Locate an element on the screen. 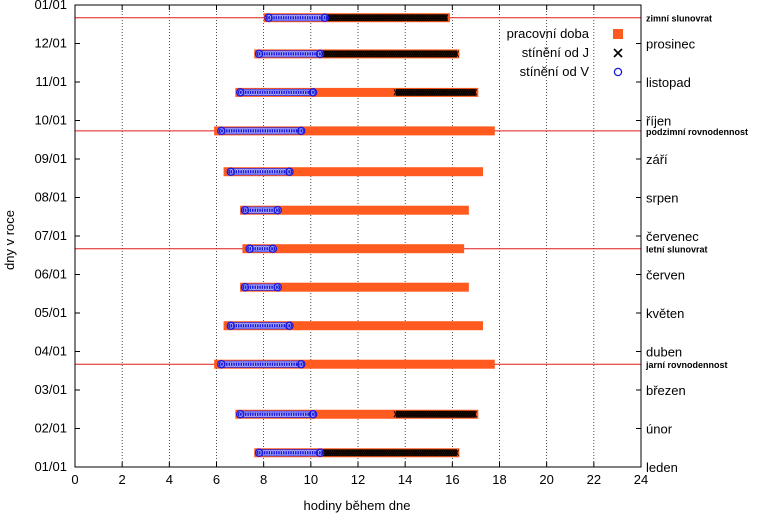 Image resolution: width=763 pixels, height=514 pixels. month-label: červen is located at coordinates (665, 275).